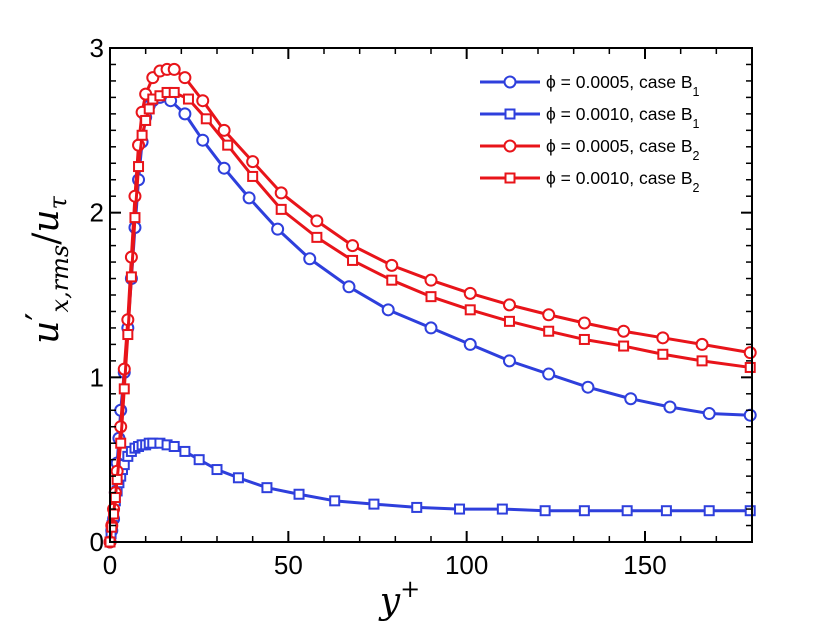  Describe the element at coordinates (623, 181) in the screenshot. I see `legend-label: ϕ = 0.0010, case B2` at that location.